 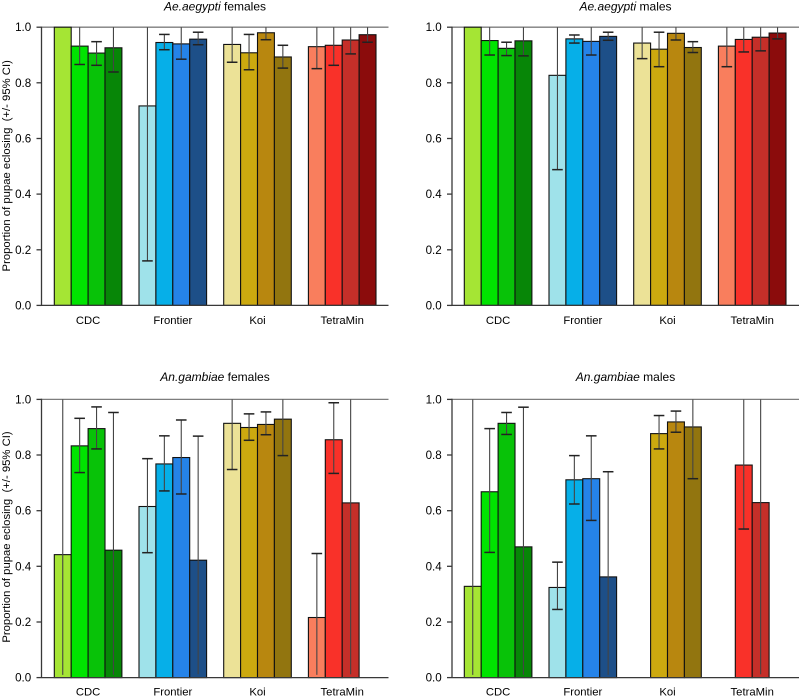 I want to click on svg-text: Ae.aegypti males, so click(x=624, y=7).